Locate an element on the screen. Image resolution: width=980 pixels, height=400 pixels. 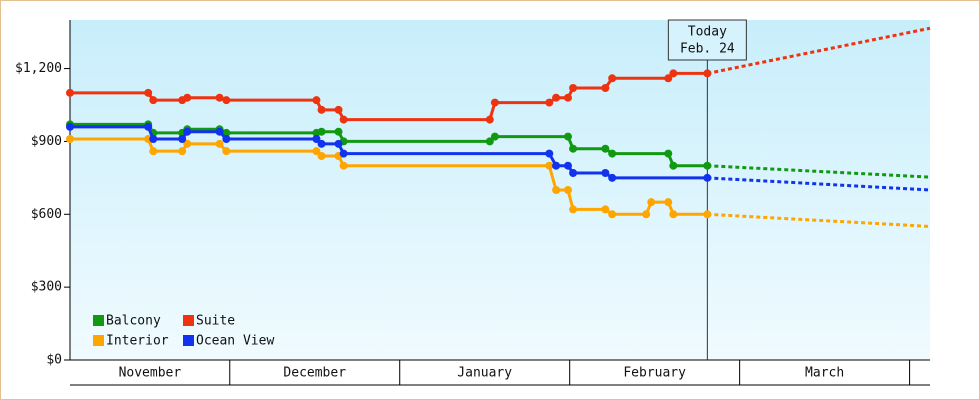
today-label: Today is located at coordinates (707, 32).